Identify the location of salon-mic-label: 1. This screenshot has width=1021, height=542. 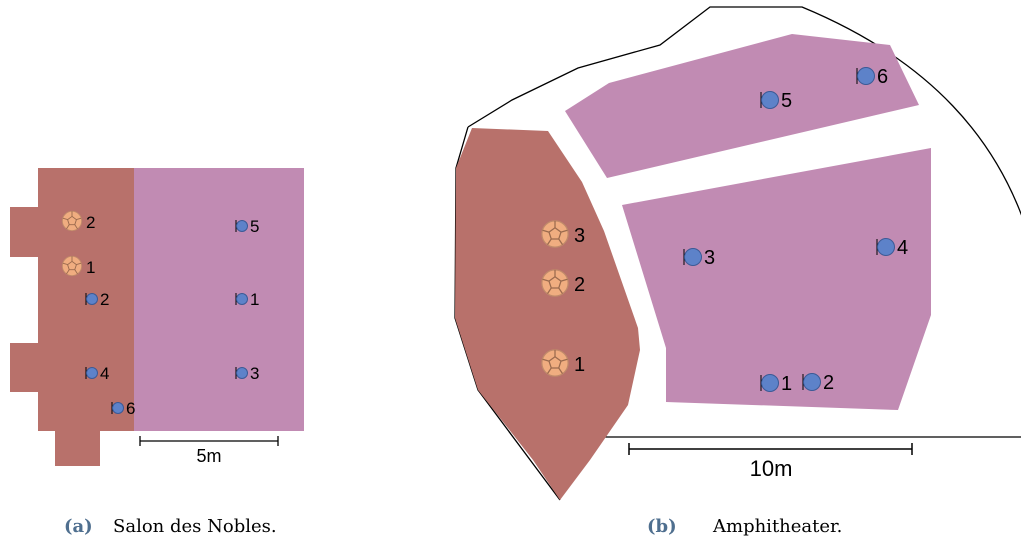
(254, 299).